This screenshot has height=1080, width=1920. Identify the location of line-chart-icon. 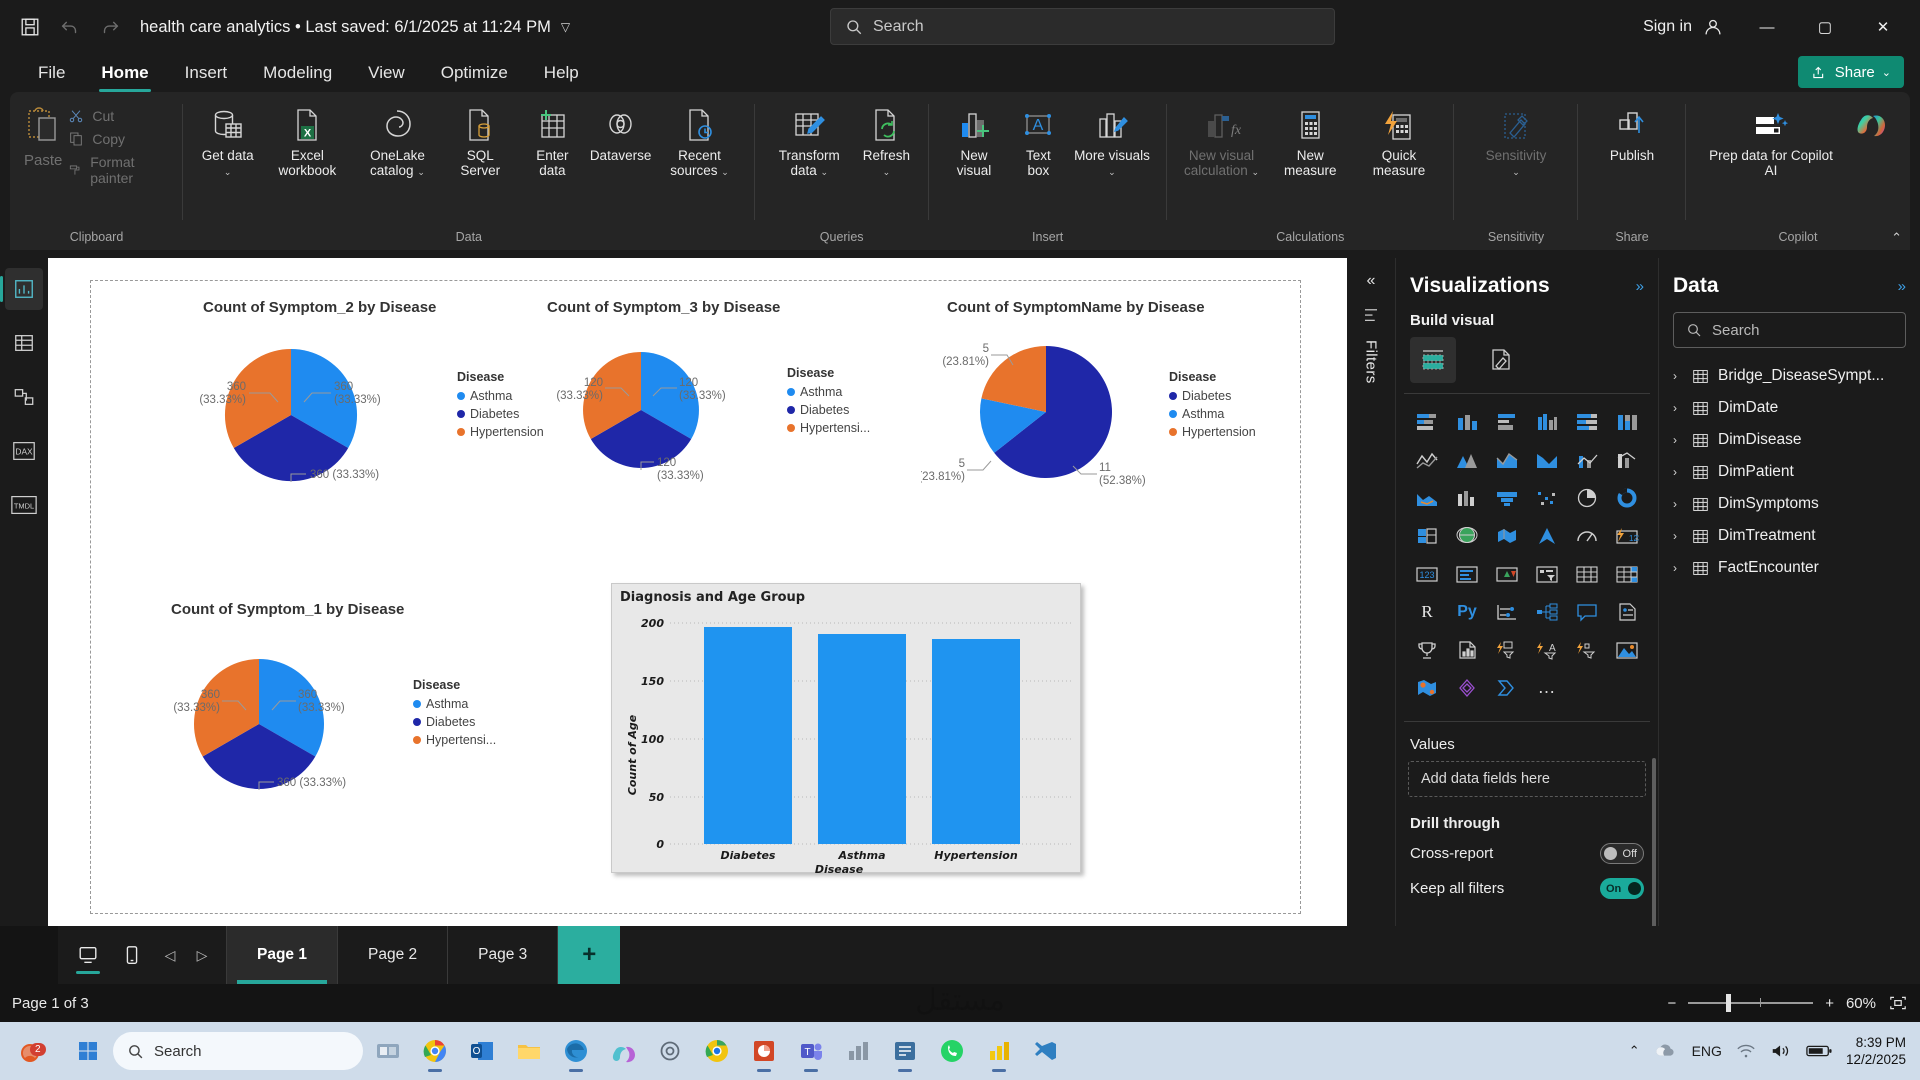
(1427, 459).